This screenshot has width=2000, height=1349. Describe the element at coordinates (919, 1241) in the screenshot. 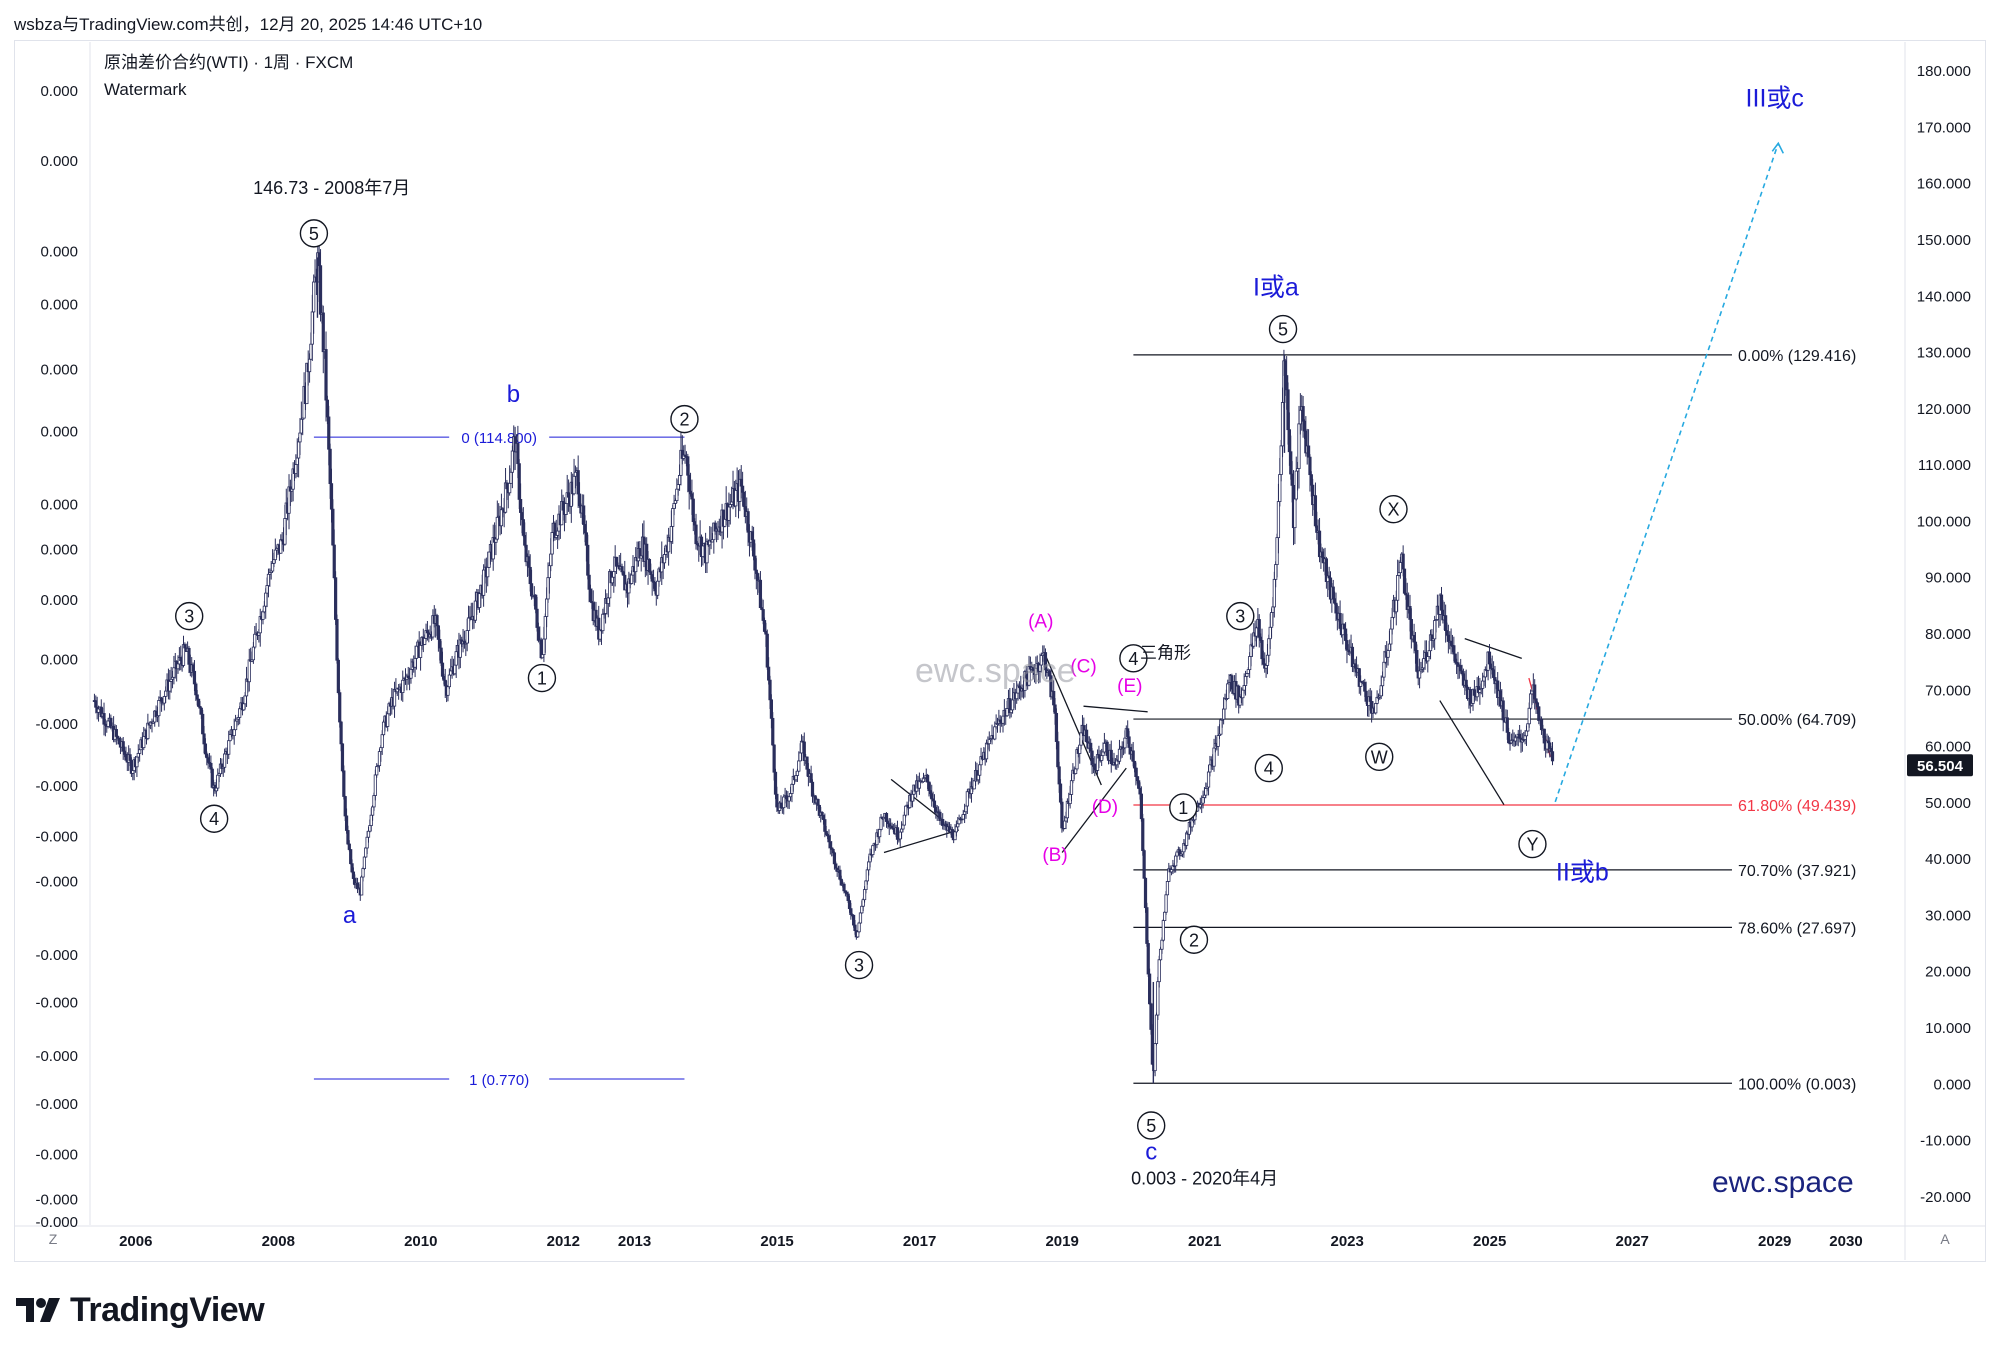

I see `time-axis-tick-label: 2017` at that location.